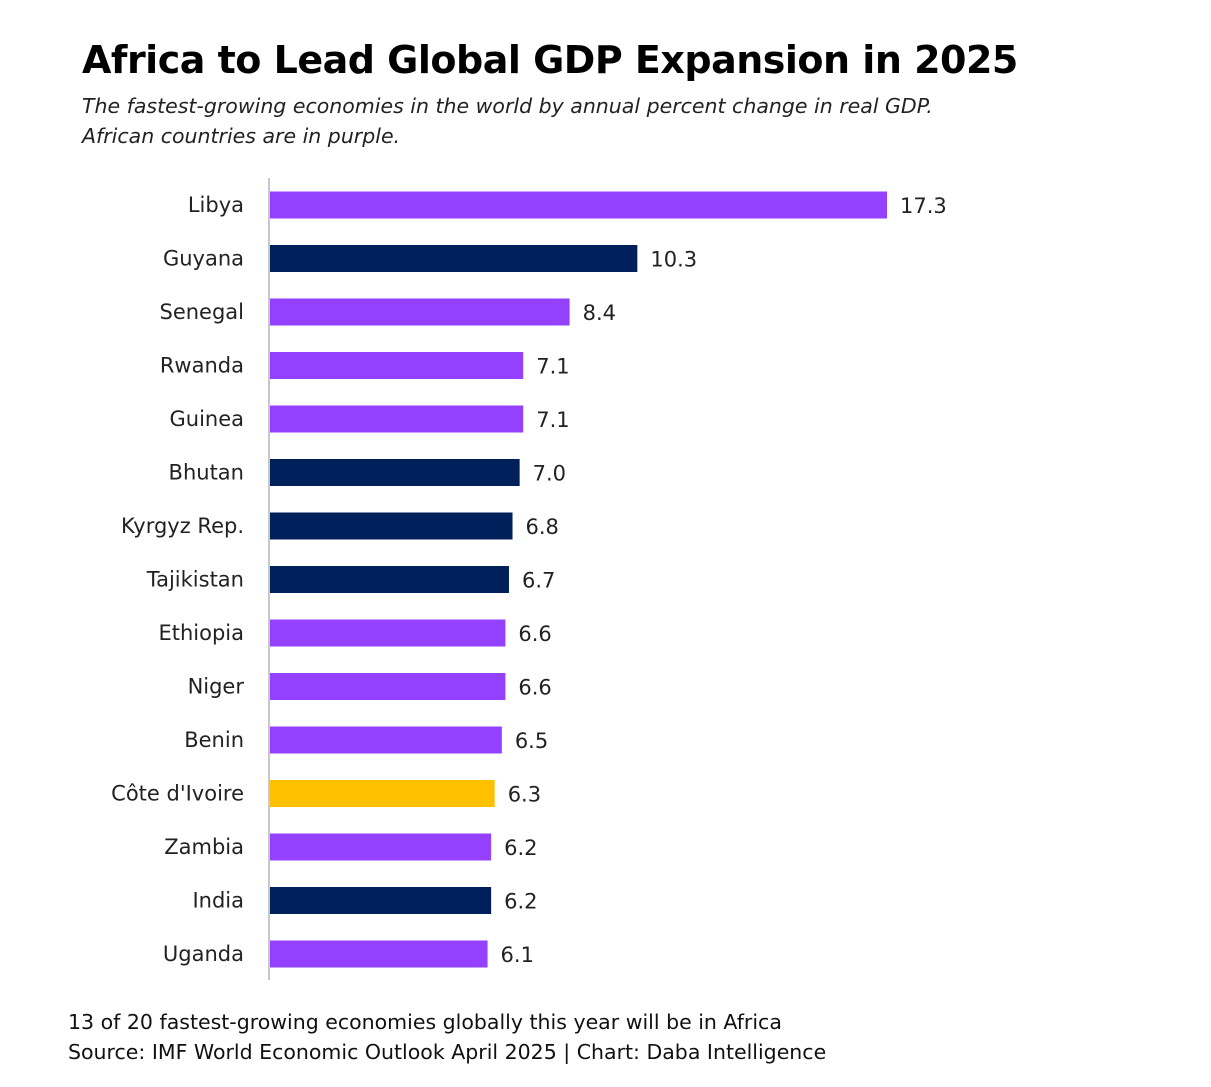 The image size is (1211, 1087). Describe the element at coordinates (388, 633) in the screenshot. I see `bar-ethiopia` at that location.